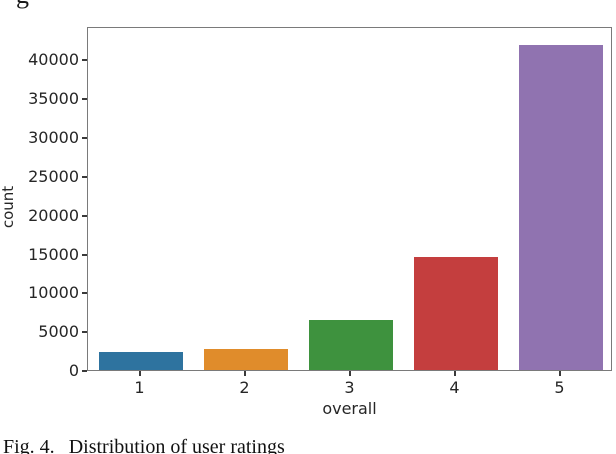 This screenshot has width=616, height=454. I want to click on x-tick-label: 2, so click(244, 387).